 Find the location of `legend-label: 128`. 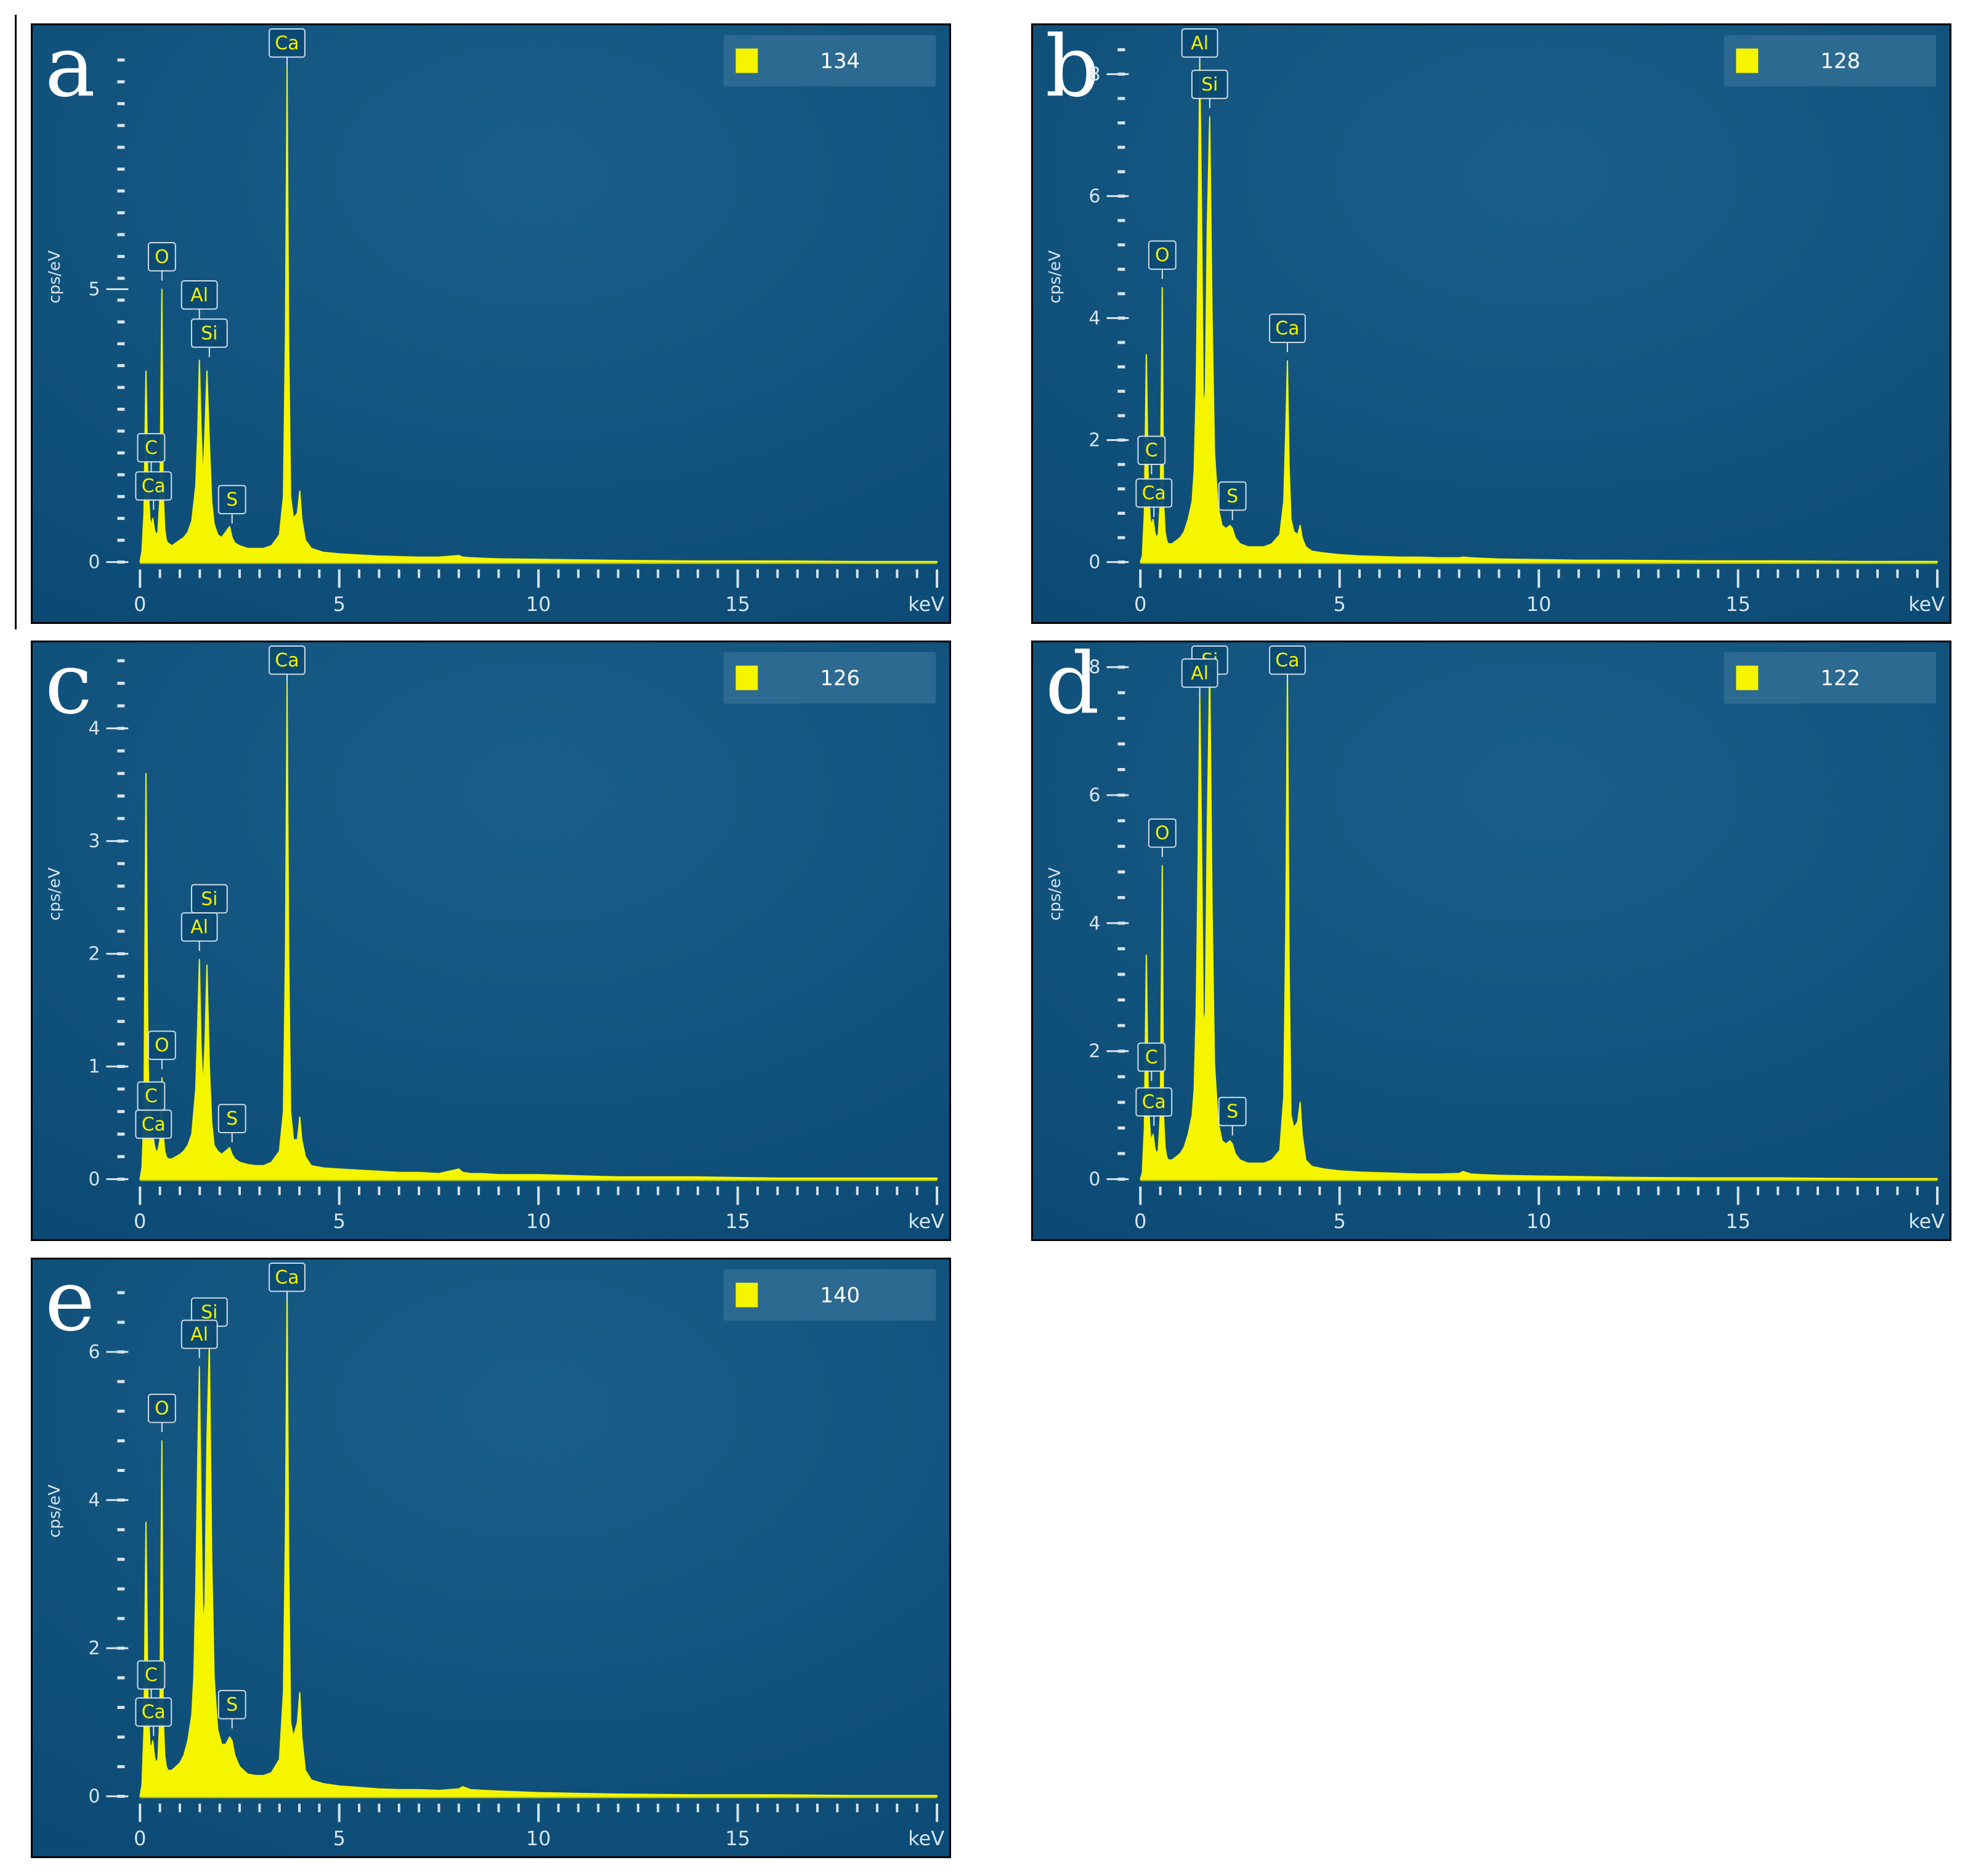

legend-label: 128 is located at coordinates (1840, 61).